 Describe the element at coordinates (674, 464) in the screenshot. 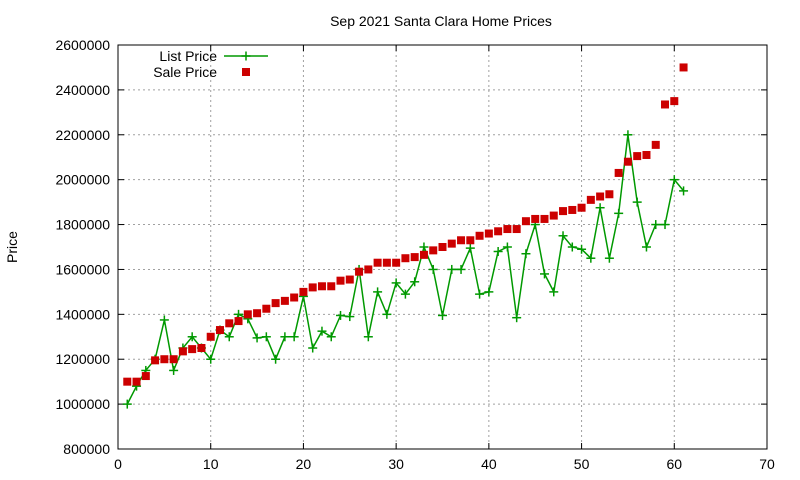

I see `x-tick-label: 60` at that location.